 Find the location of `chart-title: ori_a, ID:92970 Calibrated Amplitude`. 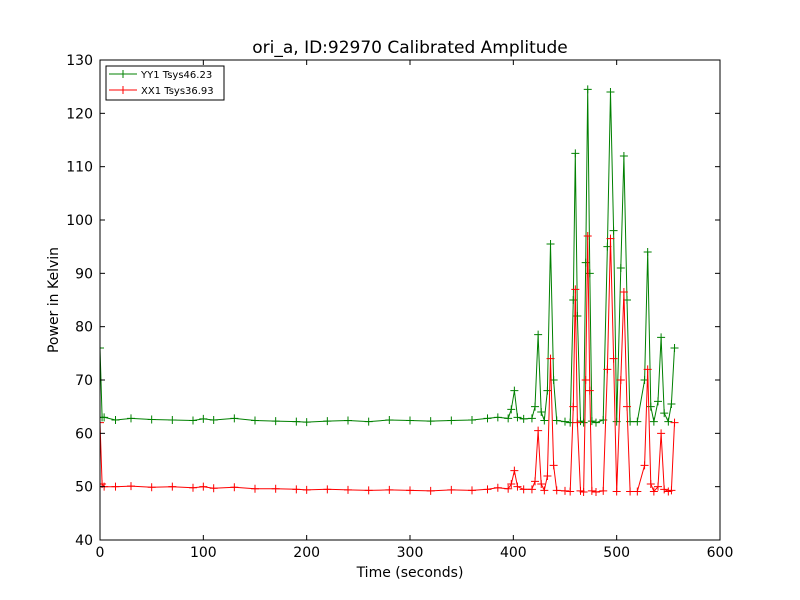

chart-title: ori_a, ID:92970 Calibrated Amplitude is located at coordinates (410, 48).